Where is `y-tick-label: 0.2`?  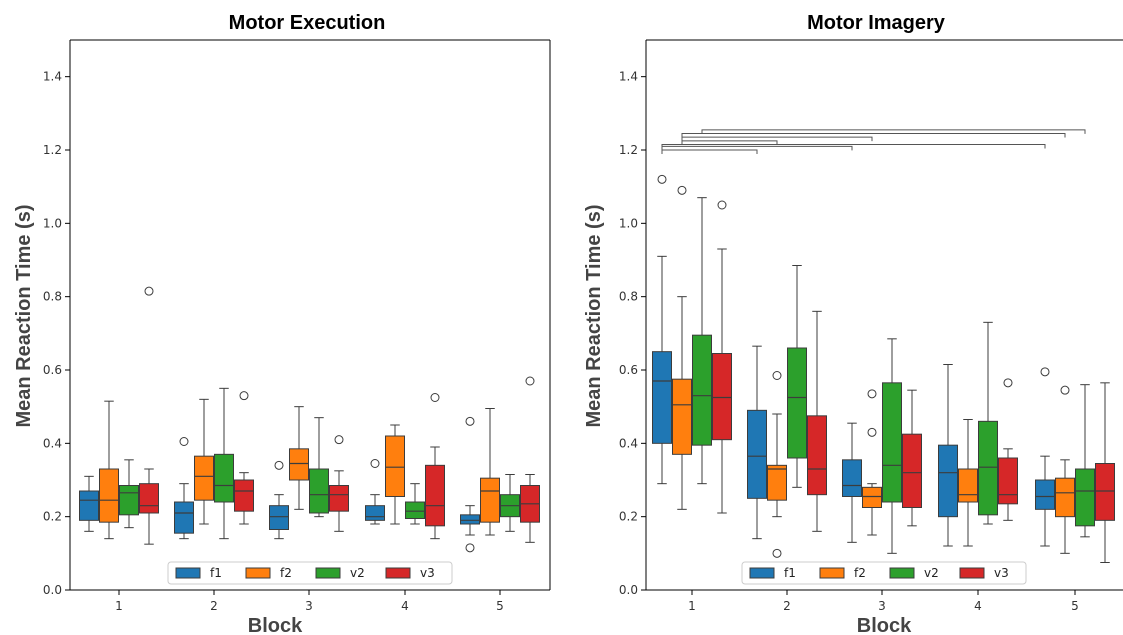 y-tick-label: 0.2 is located at coordinates (52, 517).